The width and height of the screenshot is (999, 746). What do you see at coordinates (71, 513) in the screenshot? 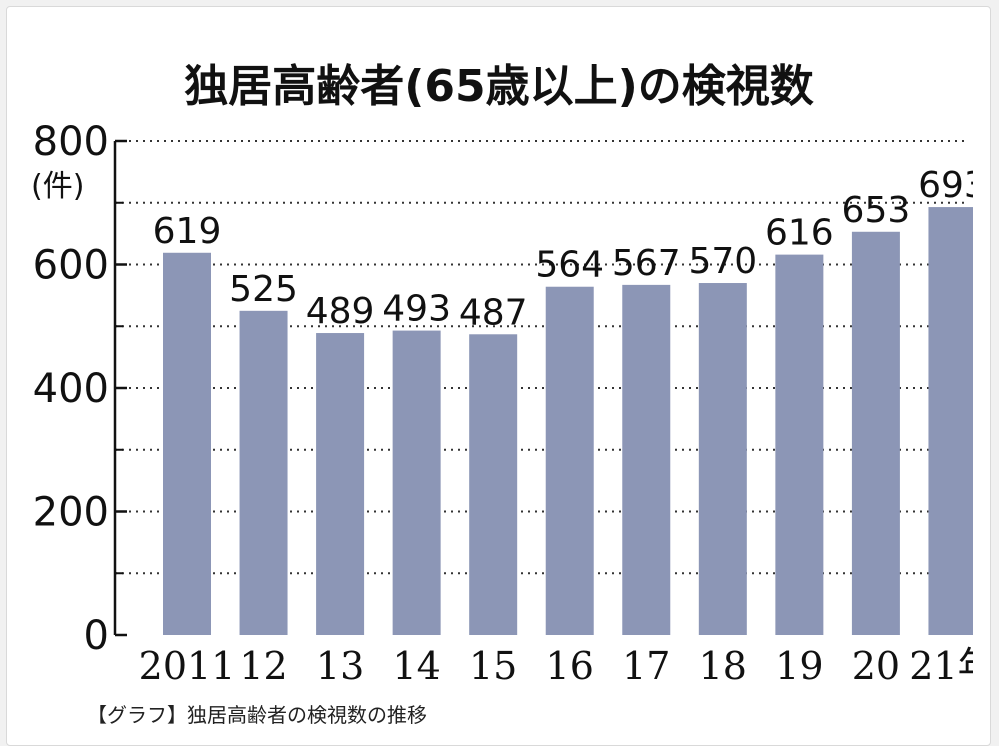
I see `y-tick-label: 200` at bounding box center [71, 513].